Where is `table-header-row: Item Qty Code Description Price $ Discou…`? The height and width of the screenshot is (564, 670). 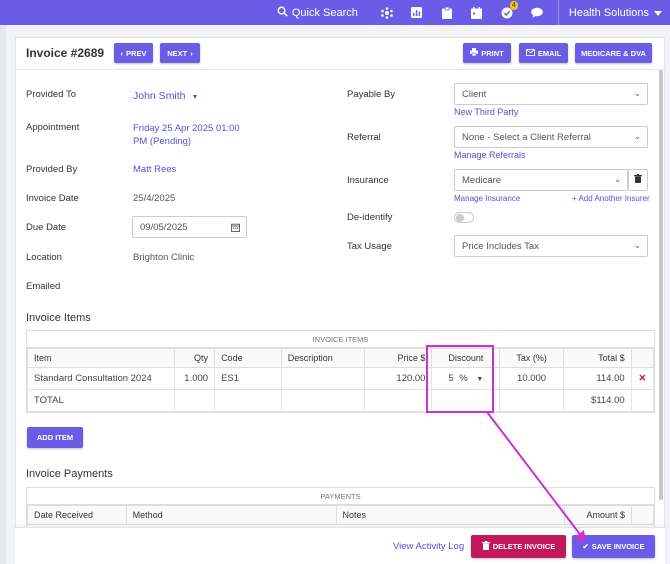 table-header-row: Item Qty Code Description Price $ Discou… is located at coordinates (341, 358).